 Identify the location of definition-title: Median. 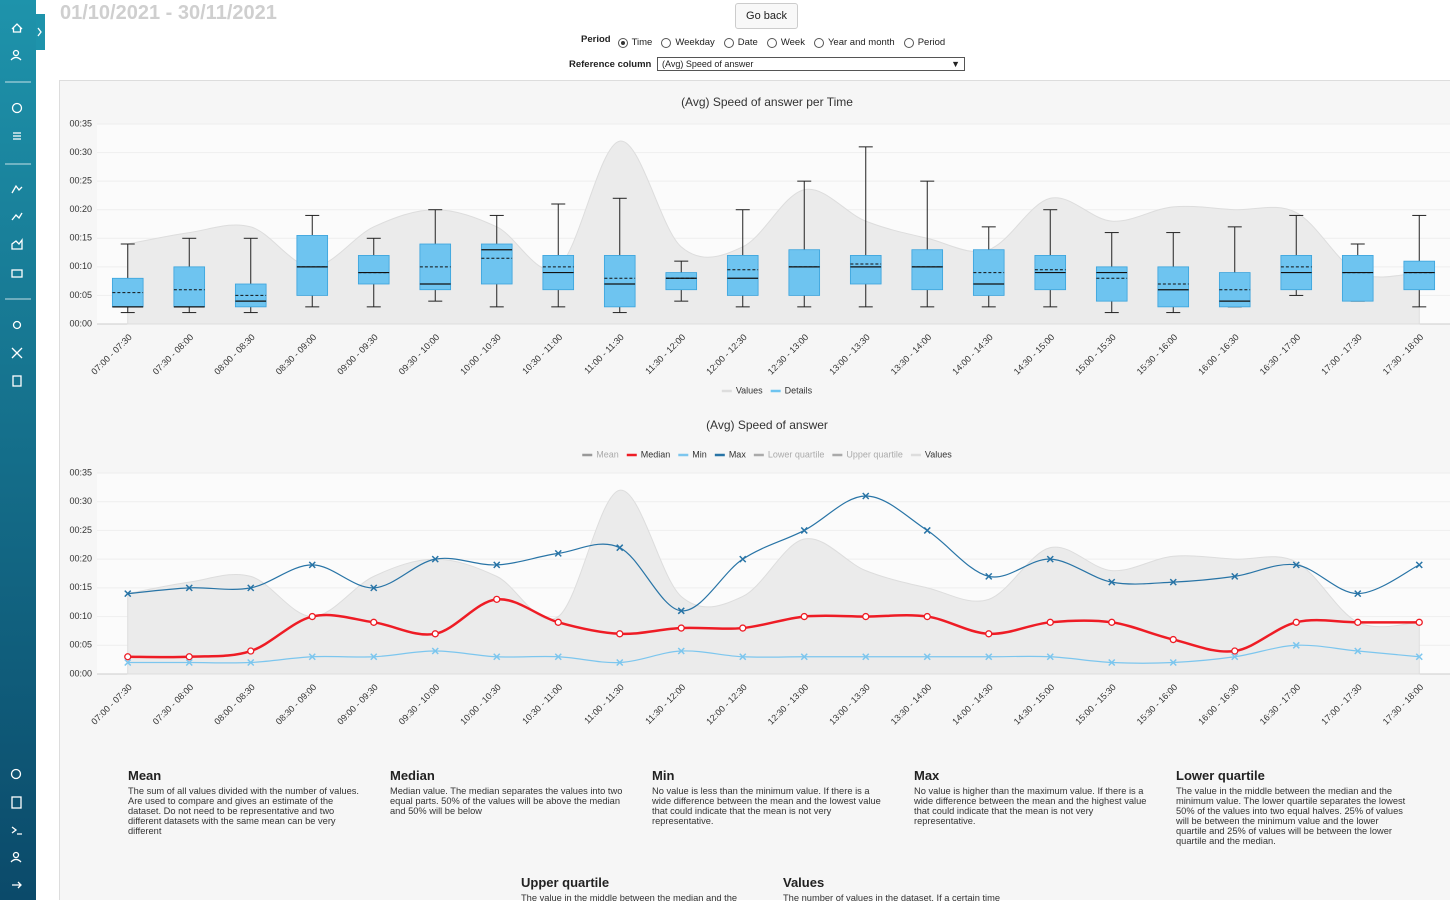
(412, 775).